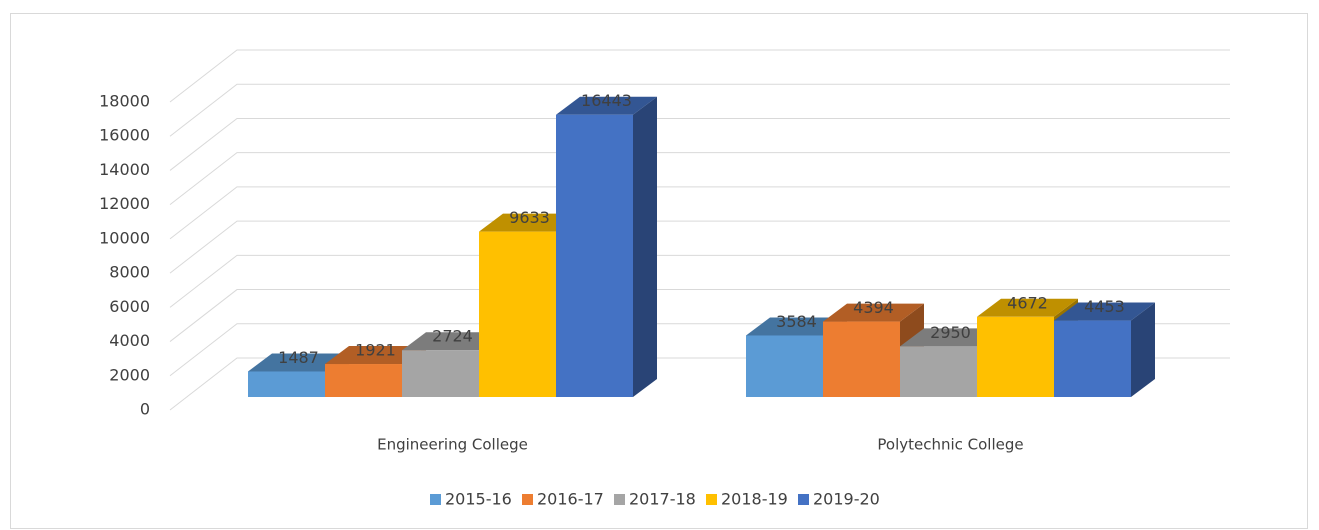  I want to click on legend-label: 2017-18, so click(662, 499).